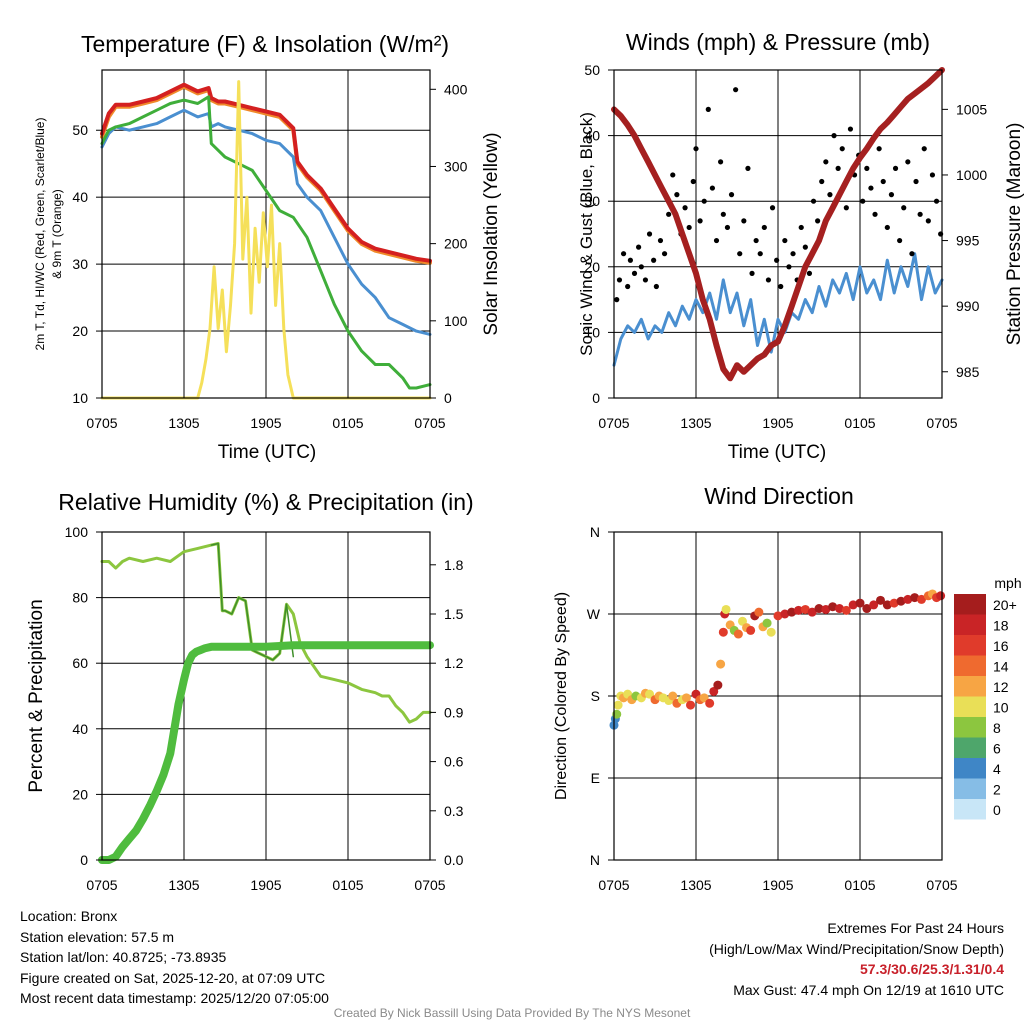 This screenshot has width=1024, height=1024. I want to click on humidity-chart, so click(266, 697).